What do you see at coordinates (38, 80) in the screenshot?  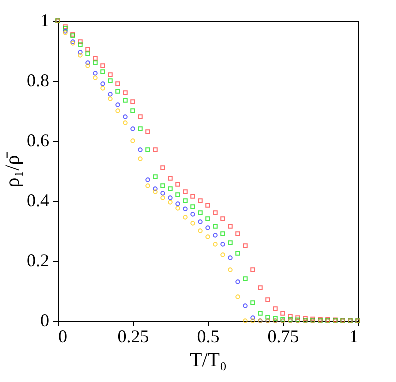 I see `y-tick-label: 0.8` at bounding box center [38, 80].